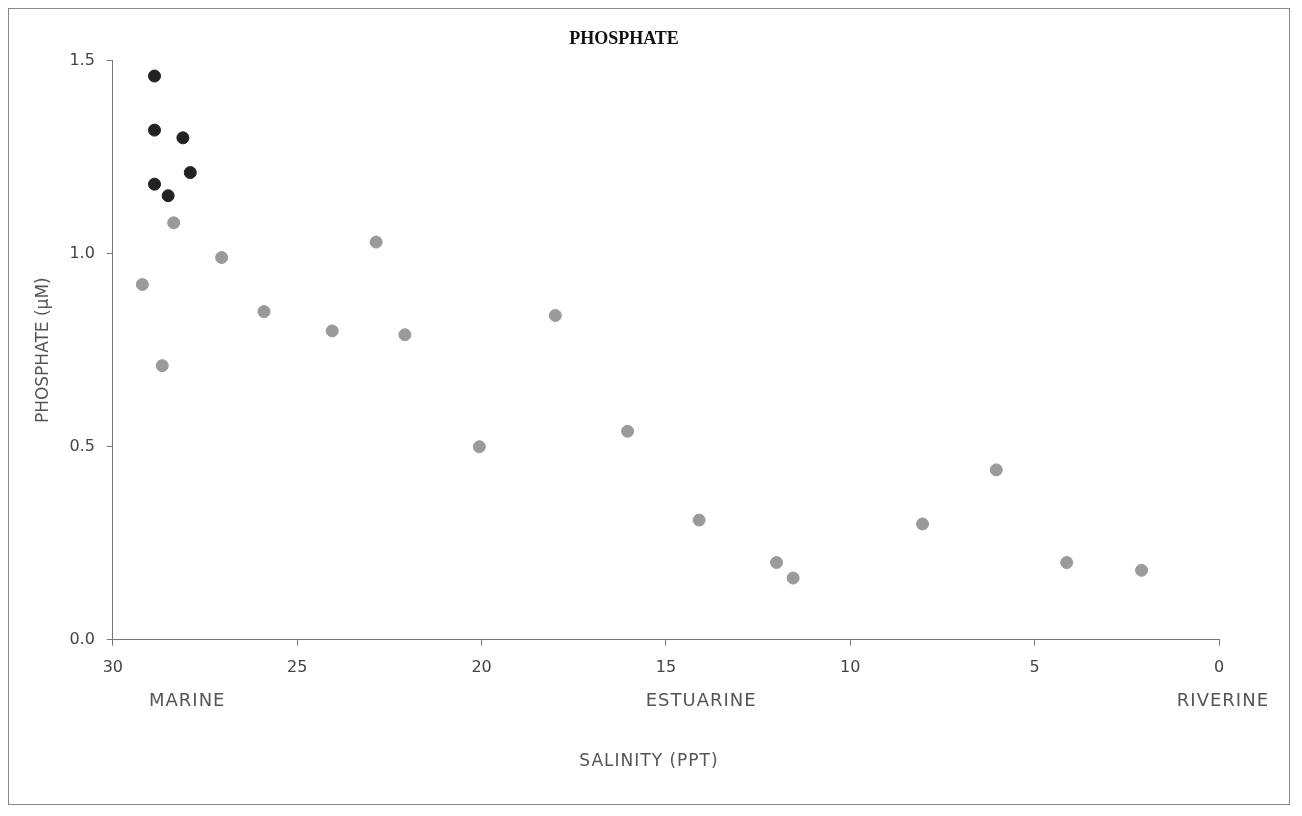 The image size is (1302, 816). Describe the element at coordinates (41, 350) in the screenshot. I see `y-axis-title: PHOSPHATE (μM)` at that location.